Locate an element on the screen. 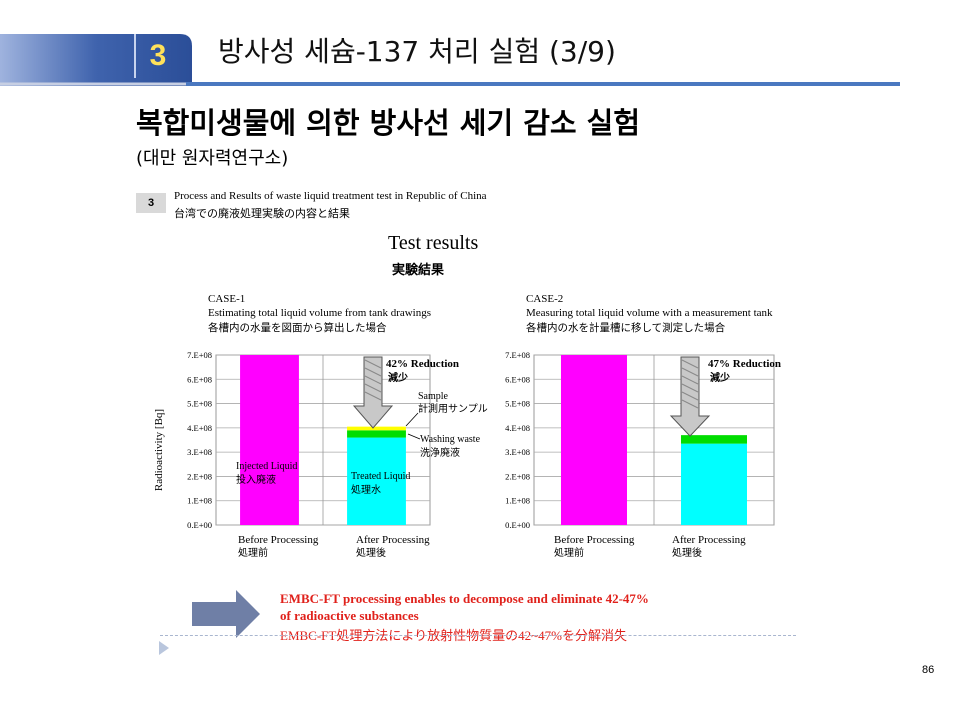 The image size is (960, 720). institute-label: (대만 원자력연구소) is located at coordinates (212, 158).